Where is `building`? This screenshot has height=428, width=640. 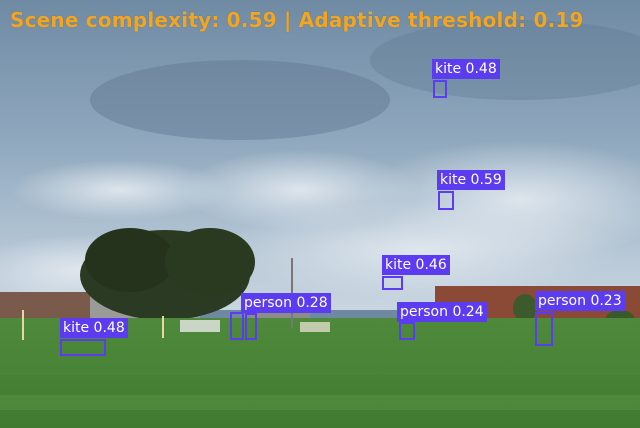 building is located at coordinates (45, 307).